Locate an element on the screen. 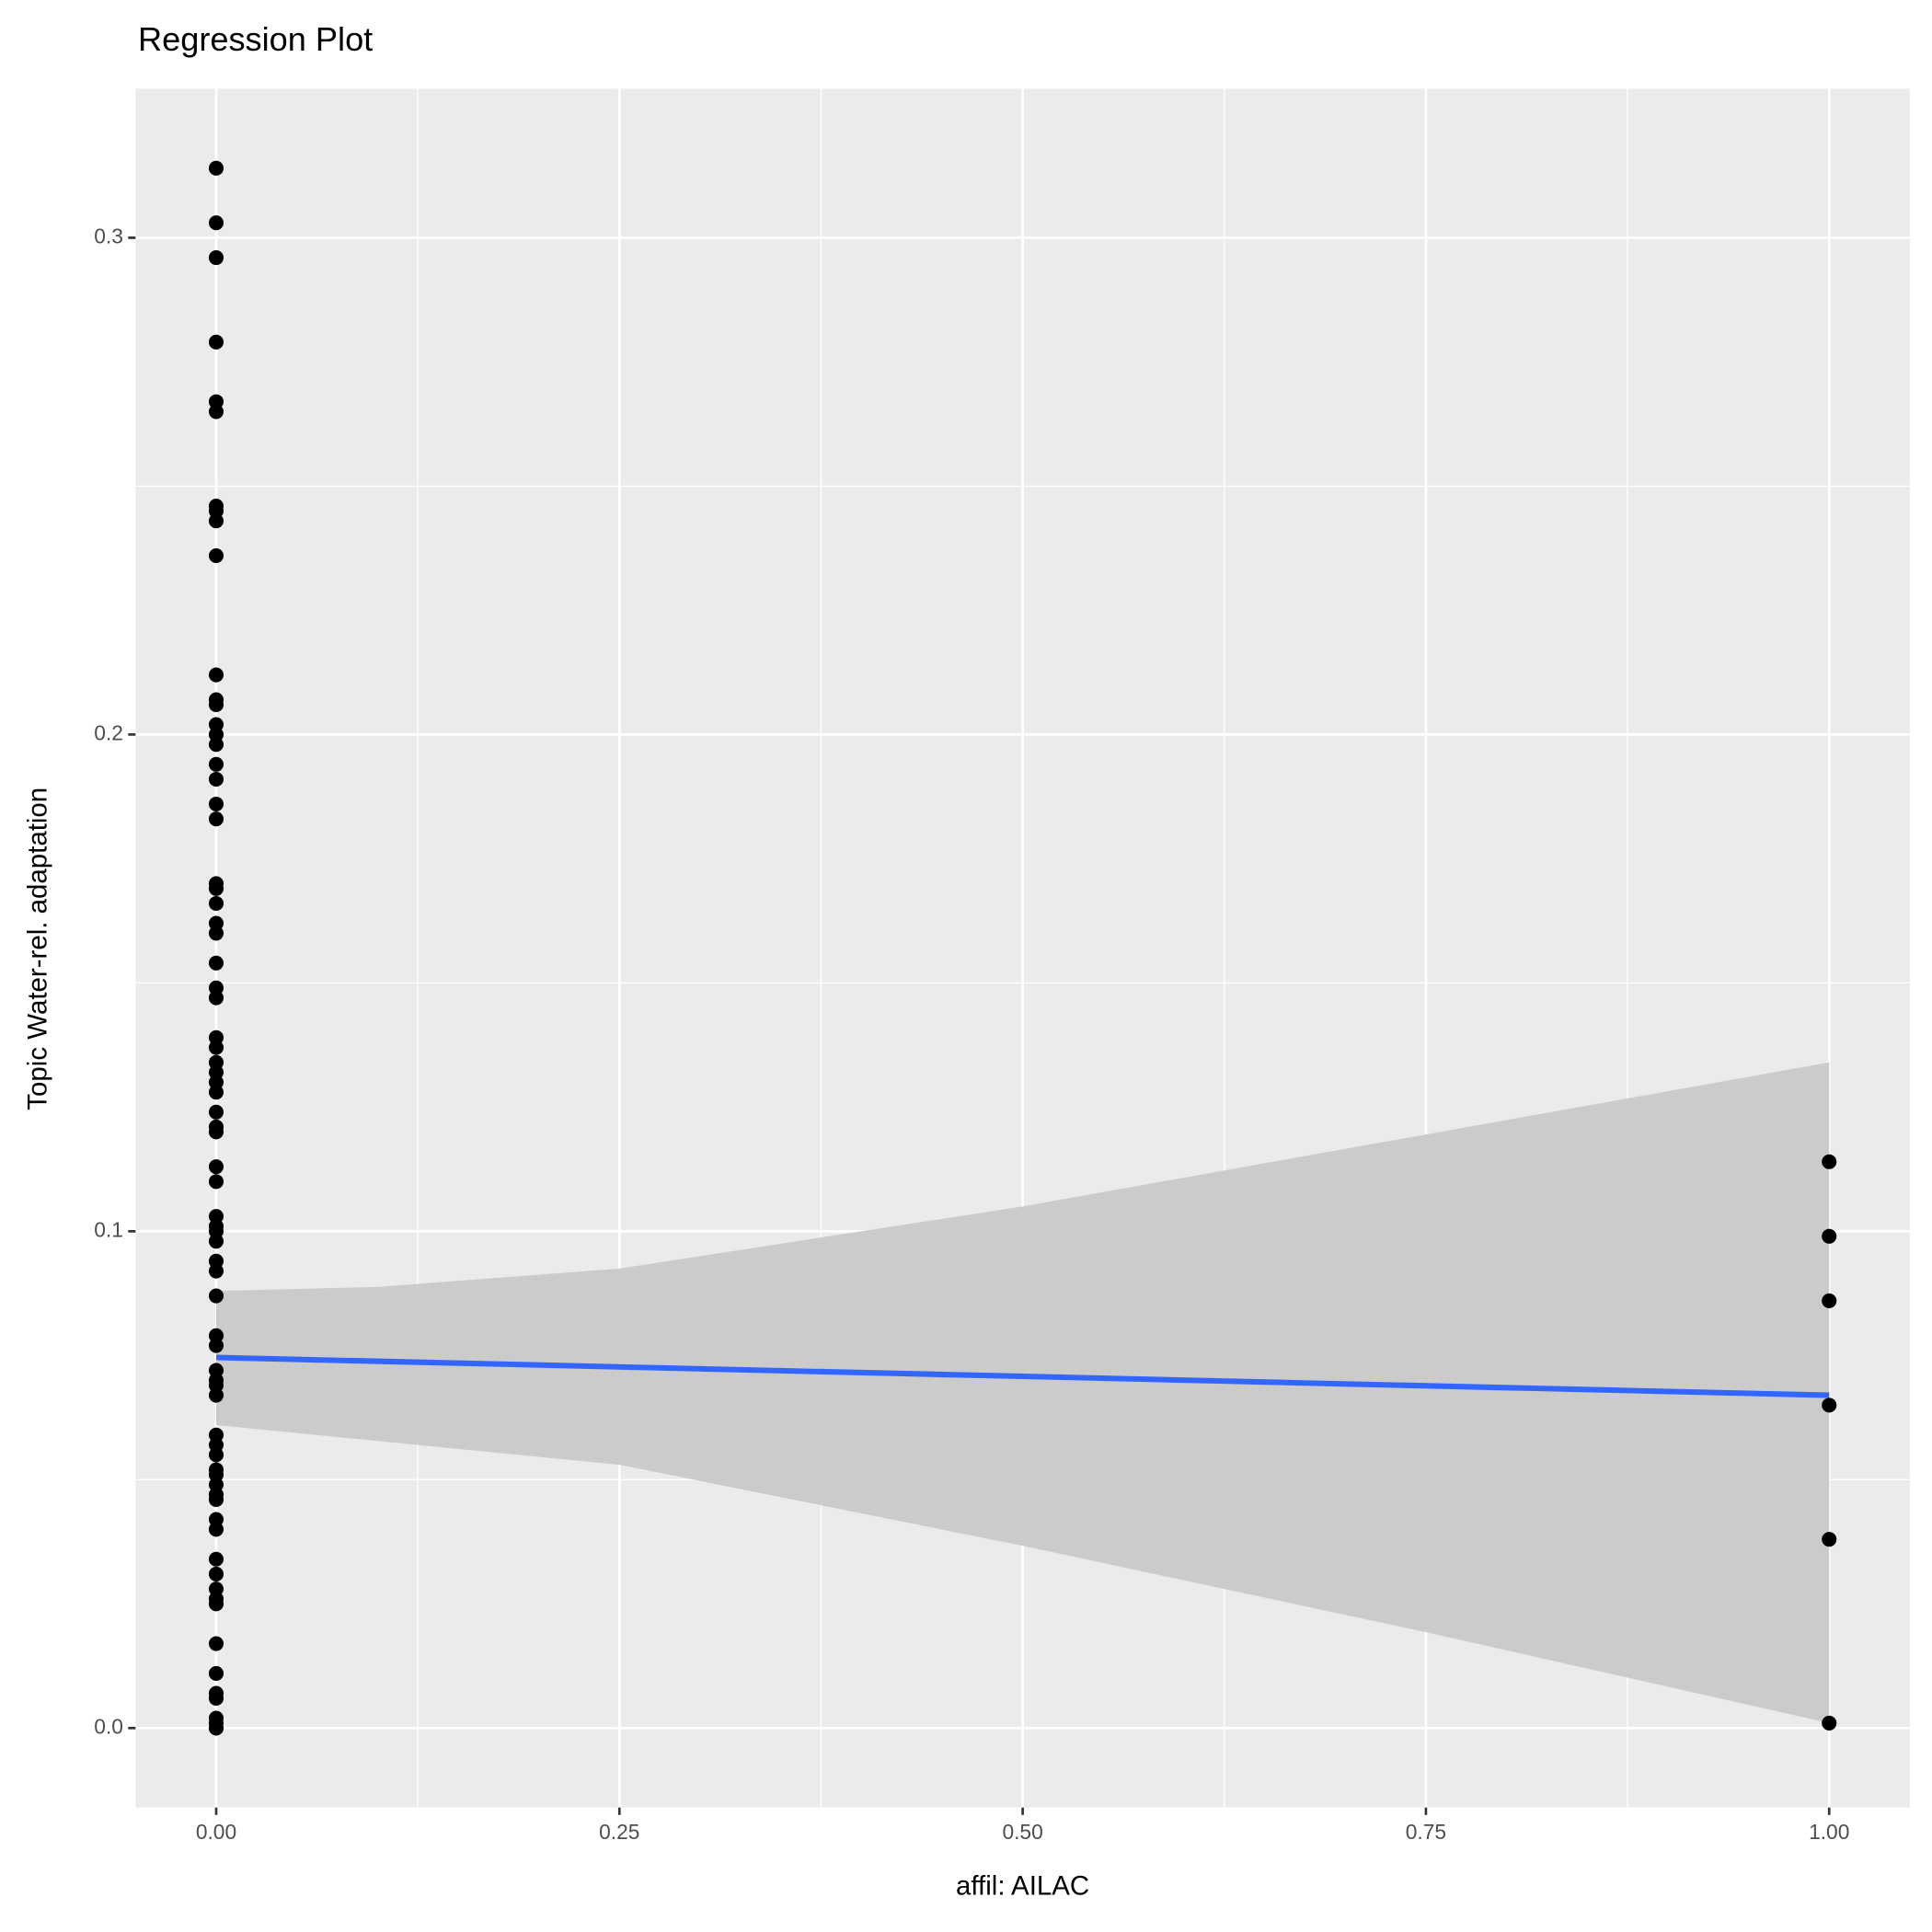 This screenshot has width=1932, height=1932. x-tick-label: 0.75 is located at coordinates (1426, 1832).